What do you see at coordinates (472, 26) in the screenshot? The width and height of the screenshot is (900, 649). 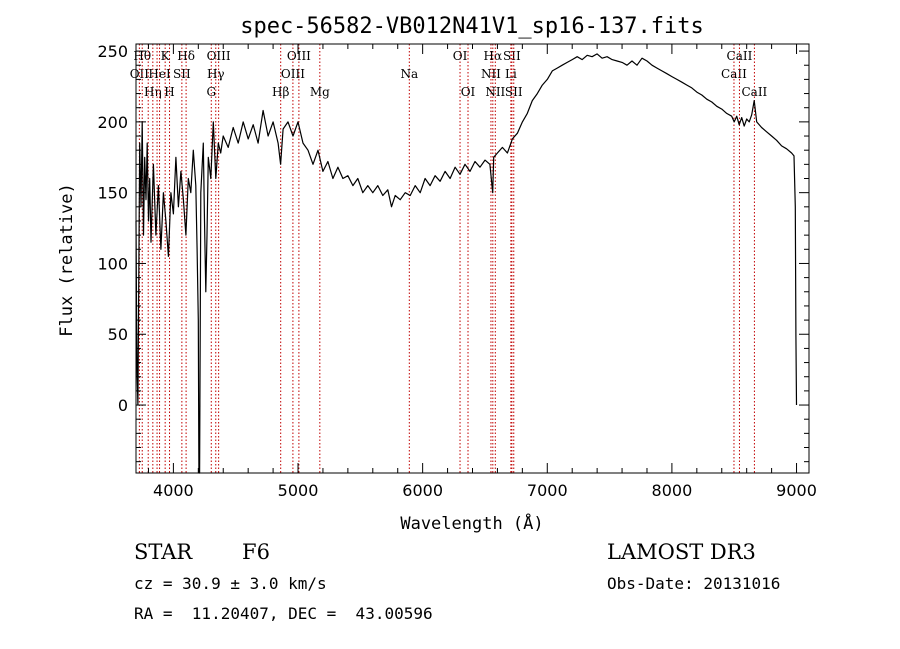 I see `chart-title: spec-56582-VB012N41V1_sp16-137.fits` at bounding box center [472, 26].